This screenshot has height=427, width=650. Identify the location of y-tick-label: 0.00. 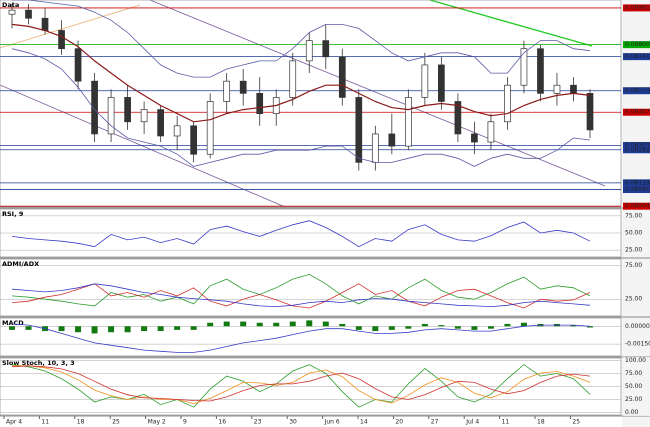
(632, 412).